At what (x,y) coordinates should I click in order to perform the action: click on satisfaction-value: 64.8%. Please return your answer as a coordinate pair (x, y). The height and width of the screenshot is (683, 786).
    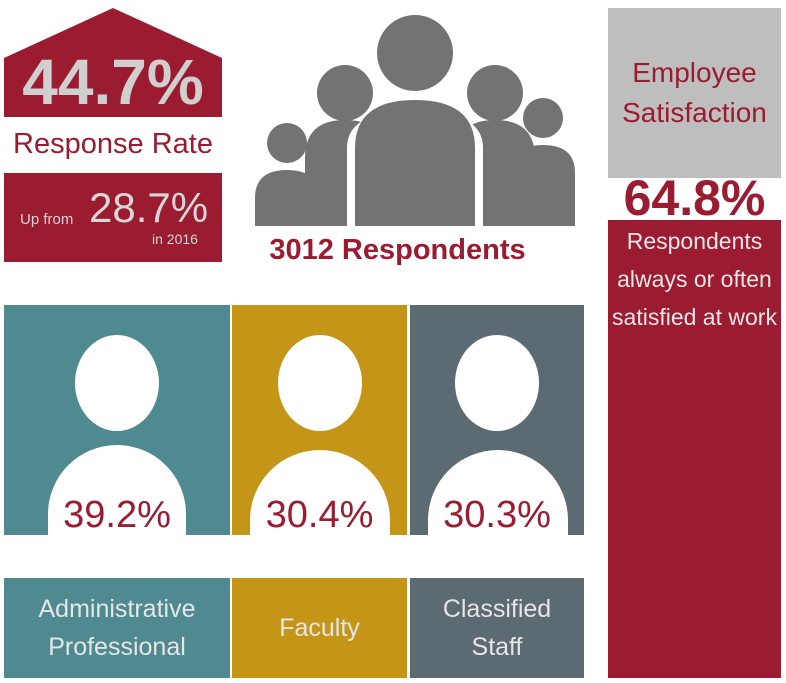
    Looking at the image, I should click on (694, 198).